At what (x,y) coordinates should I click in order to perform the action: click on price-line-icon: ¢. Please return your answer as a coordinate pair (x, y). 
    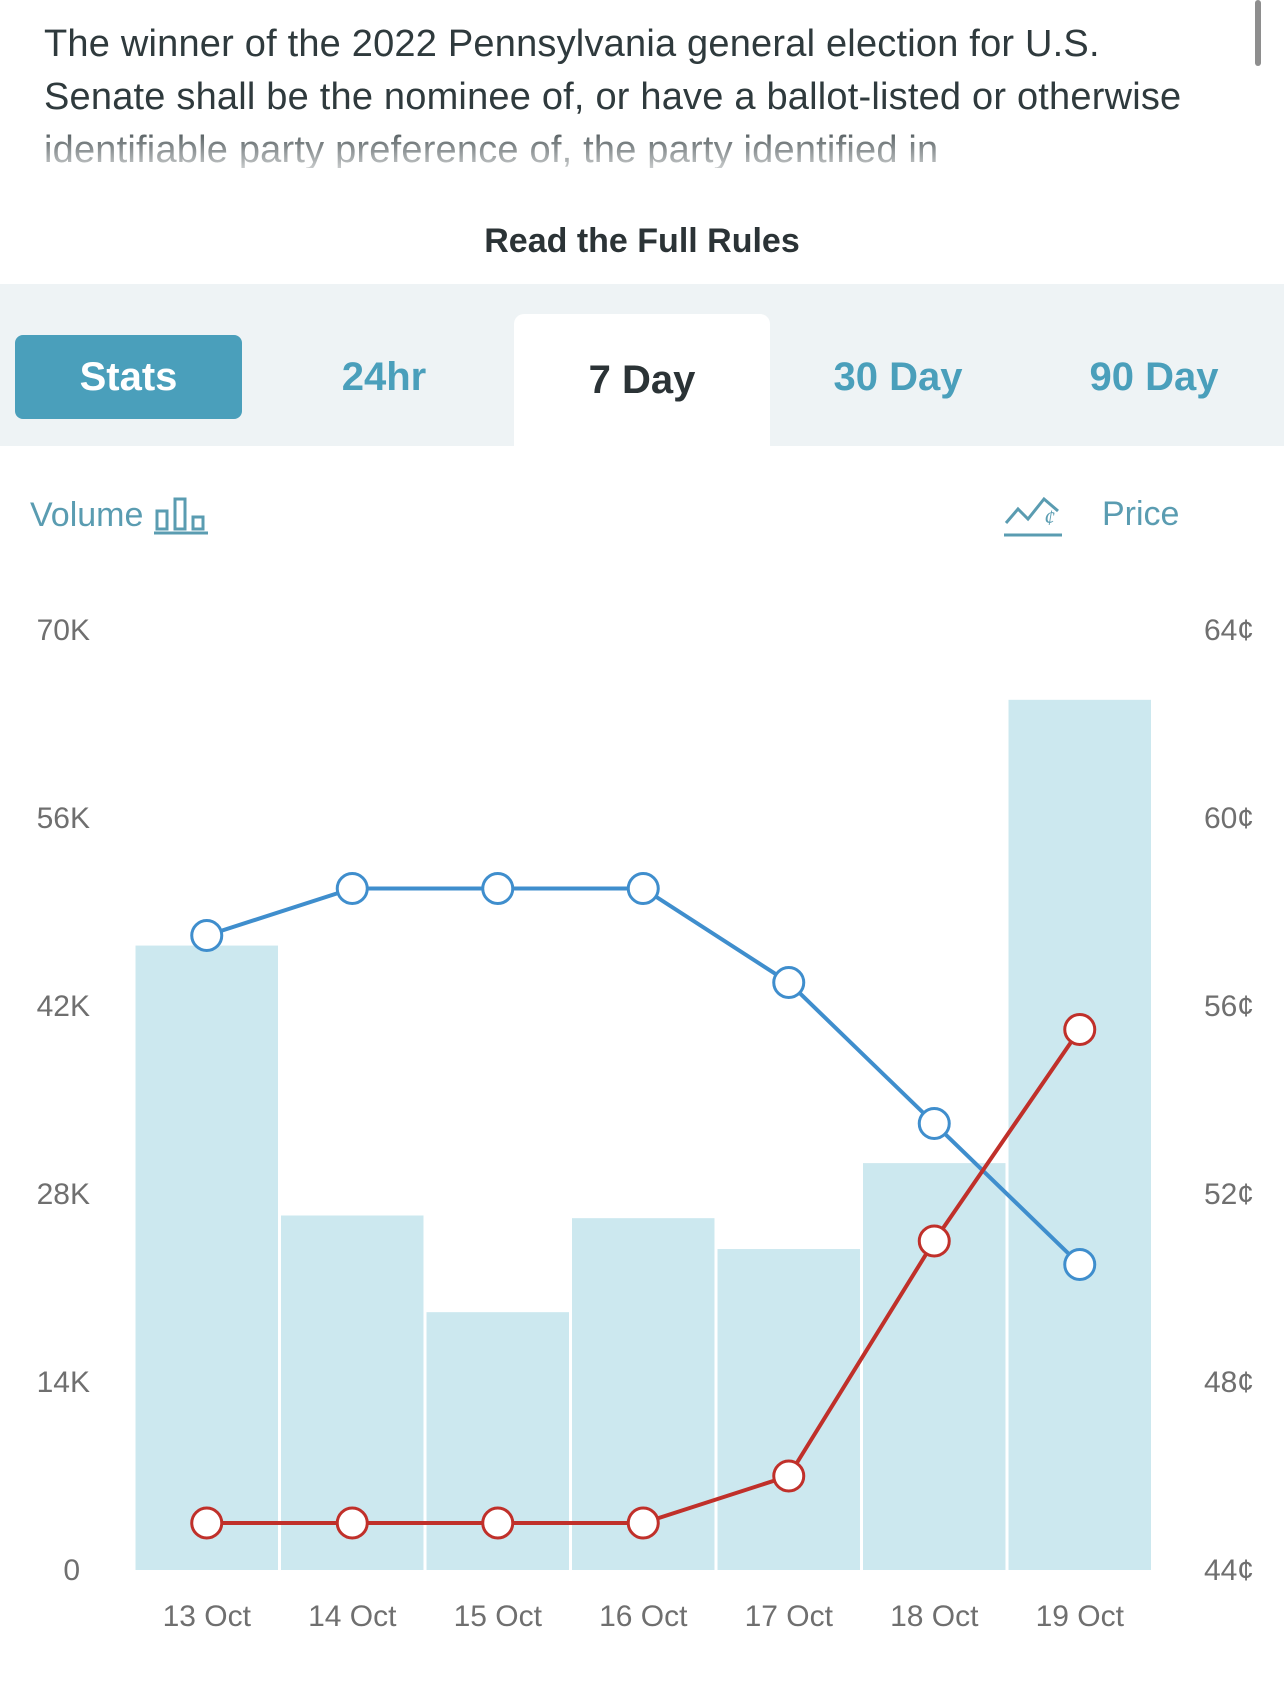
    Looking at the image, I should click on (1034, 514).